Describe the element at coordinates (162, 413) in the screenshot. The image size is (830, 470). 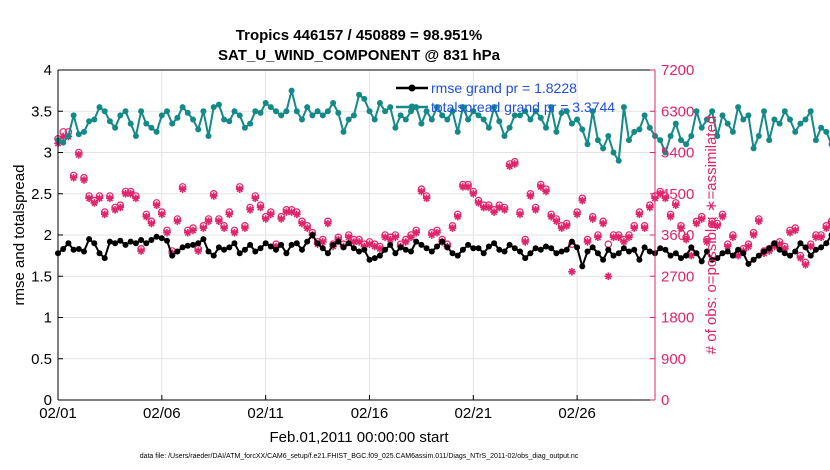
I see `x-tick-label: 02/06` at that location.